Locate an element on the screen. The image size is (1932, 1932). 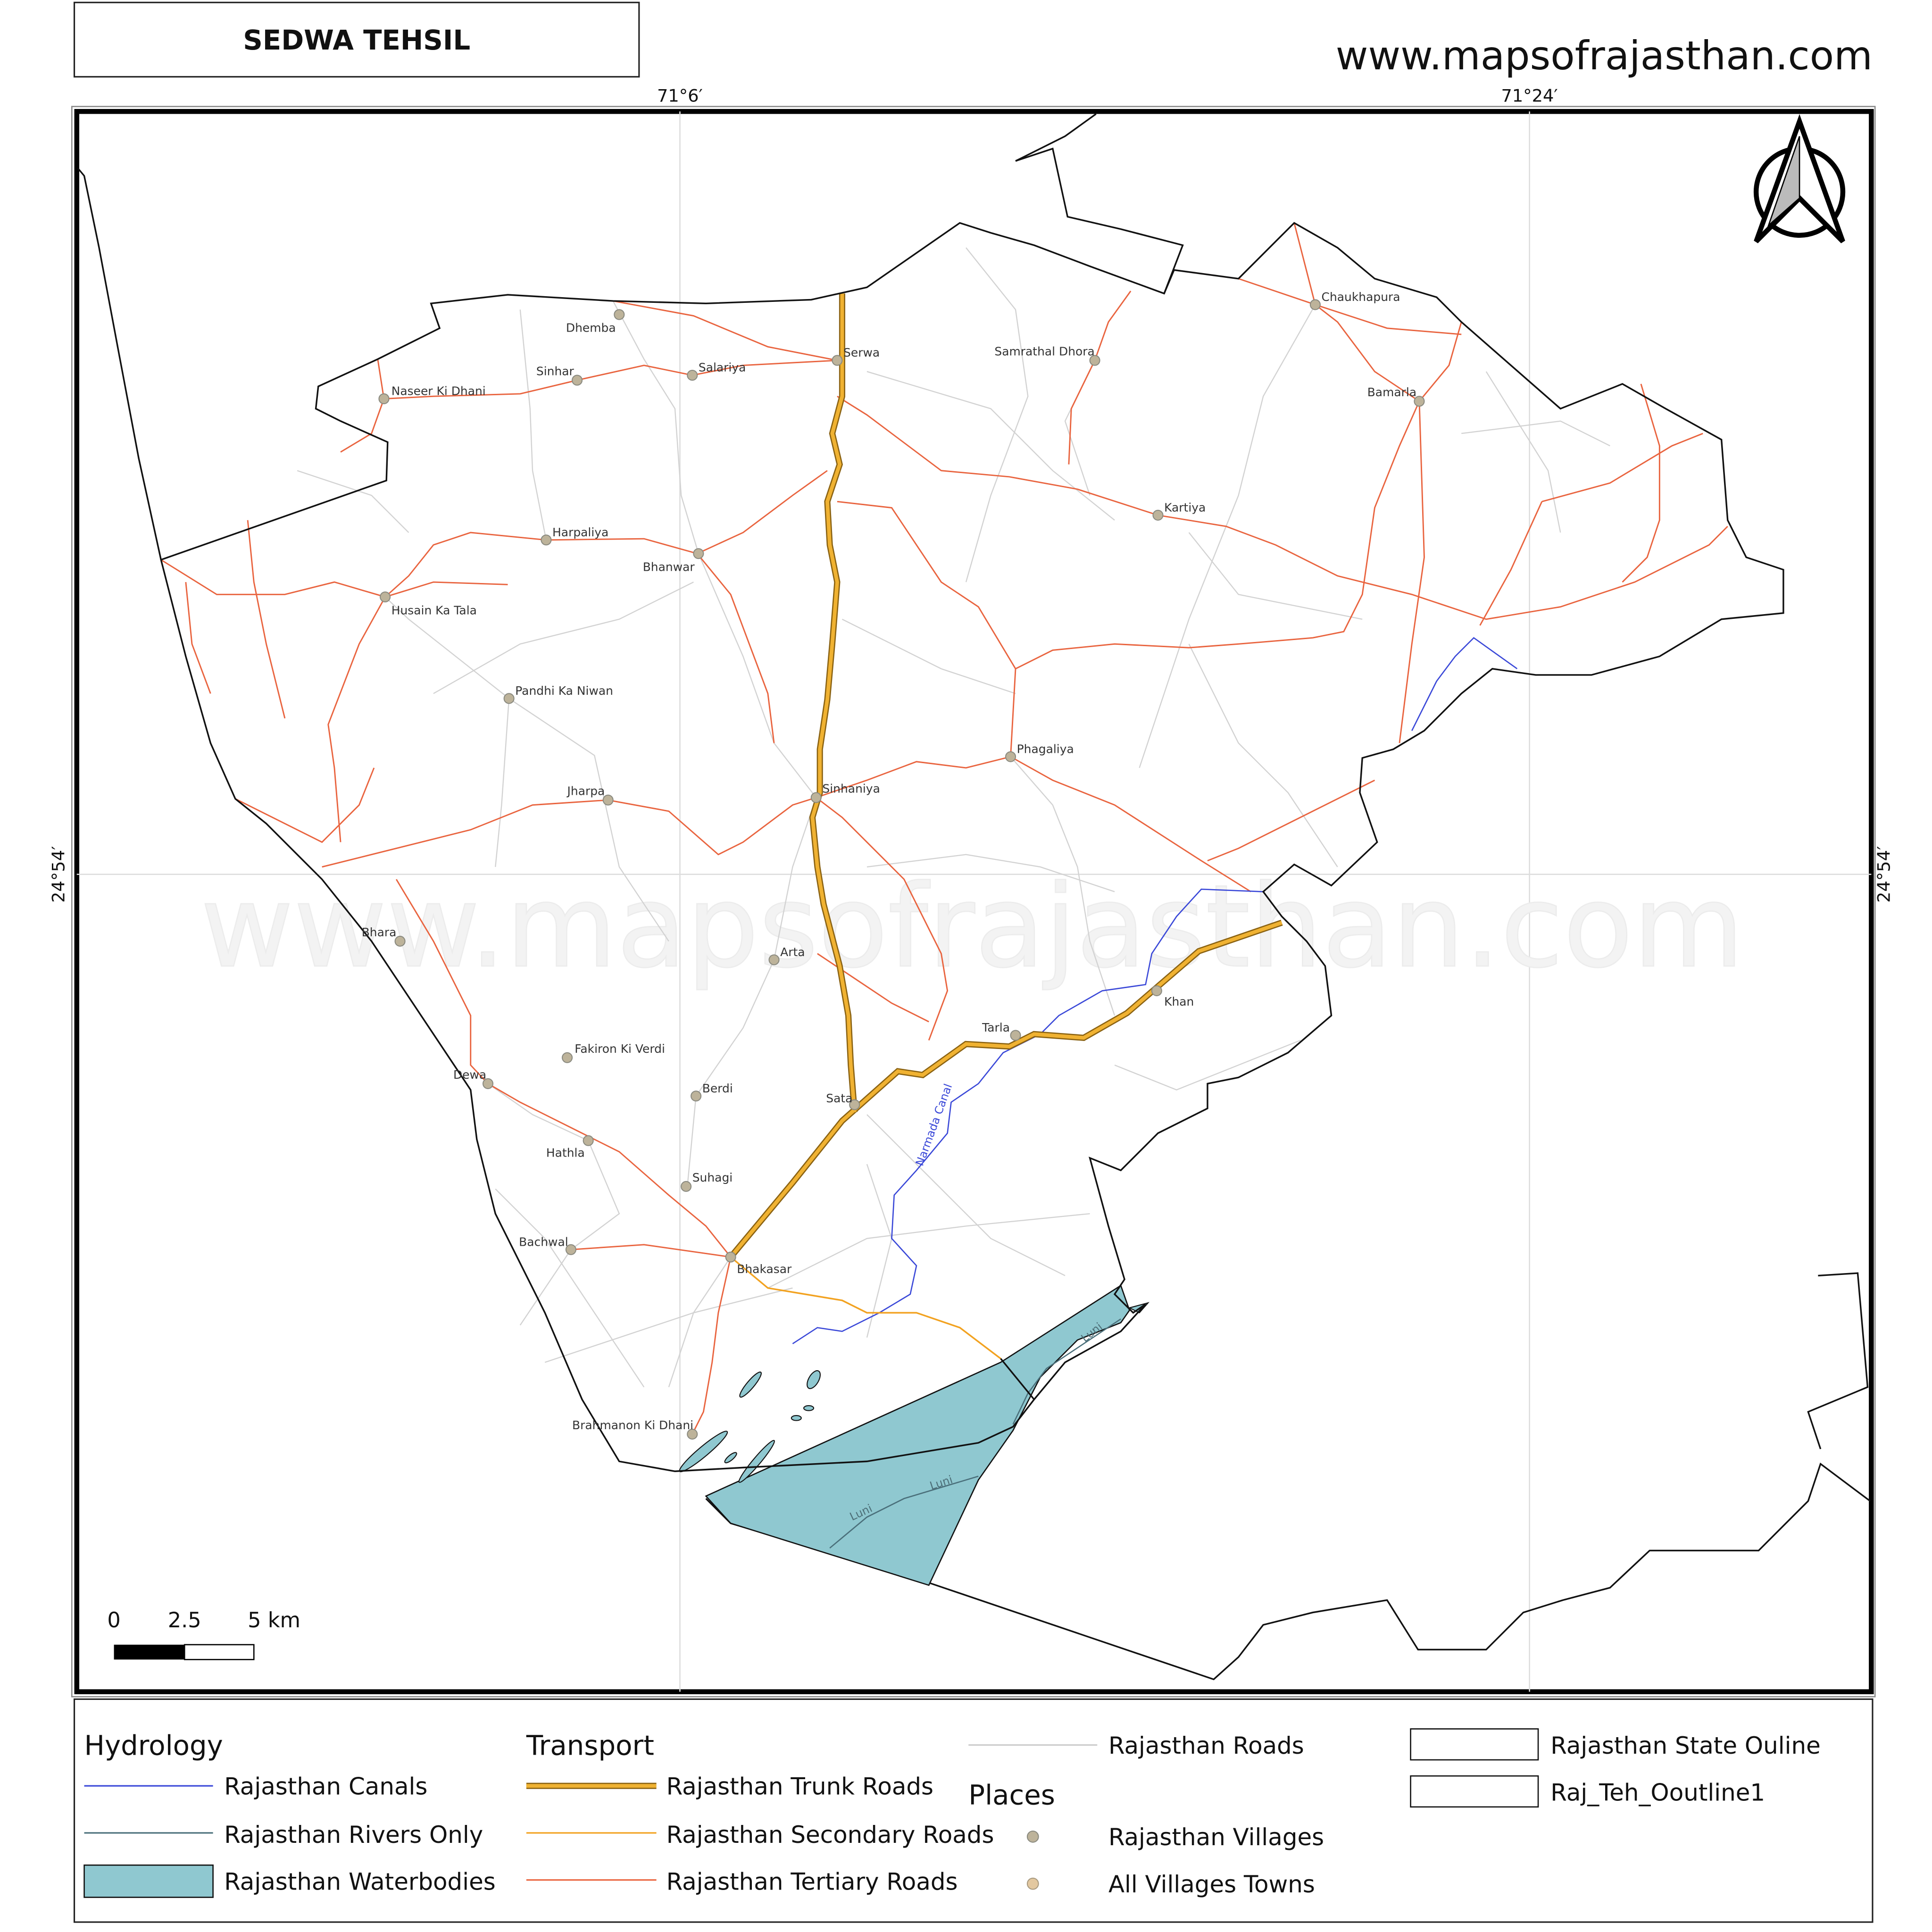
title: SEDWA TEHSIL is located at coordinates (356, 40).